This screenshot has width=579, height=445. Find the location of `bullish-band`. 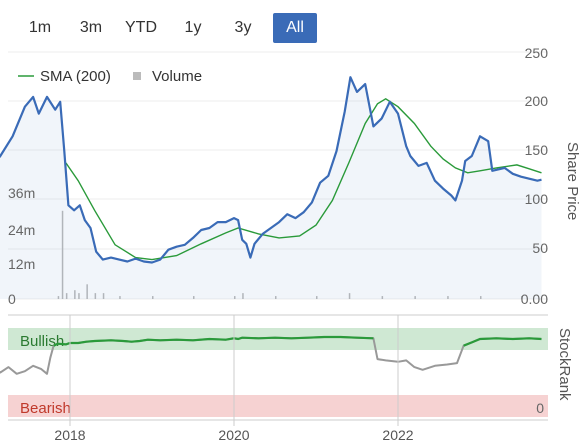

bullish-band is located at coordinates (278, 339).